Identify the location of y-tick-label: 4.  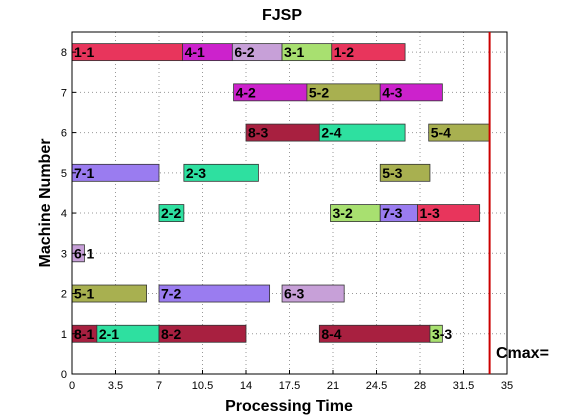
(64, 214).